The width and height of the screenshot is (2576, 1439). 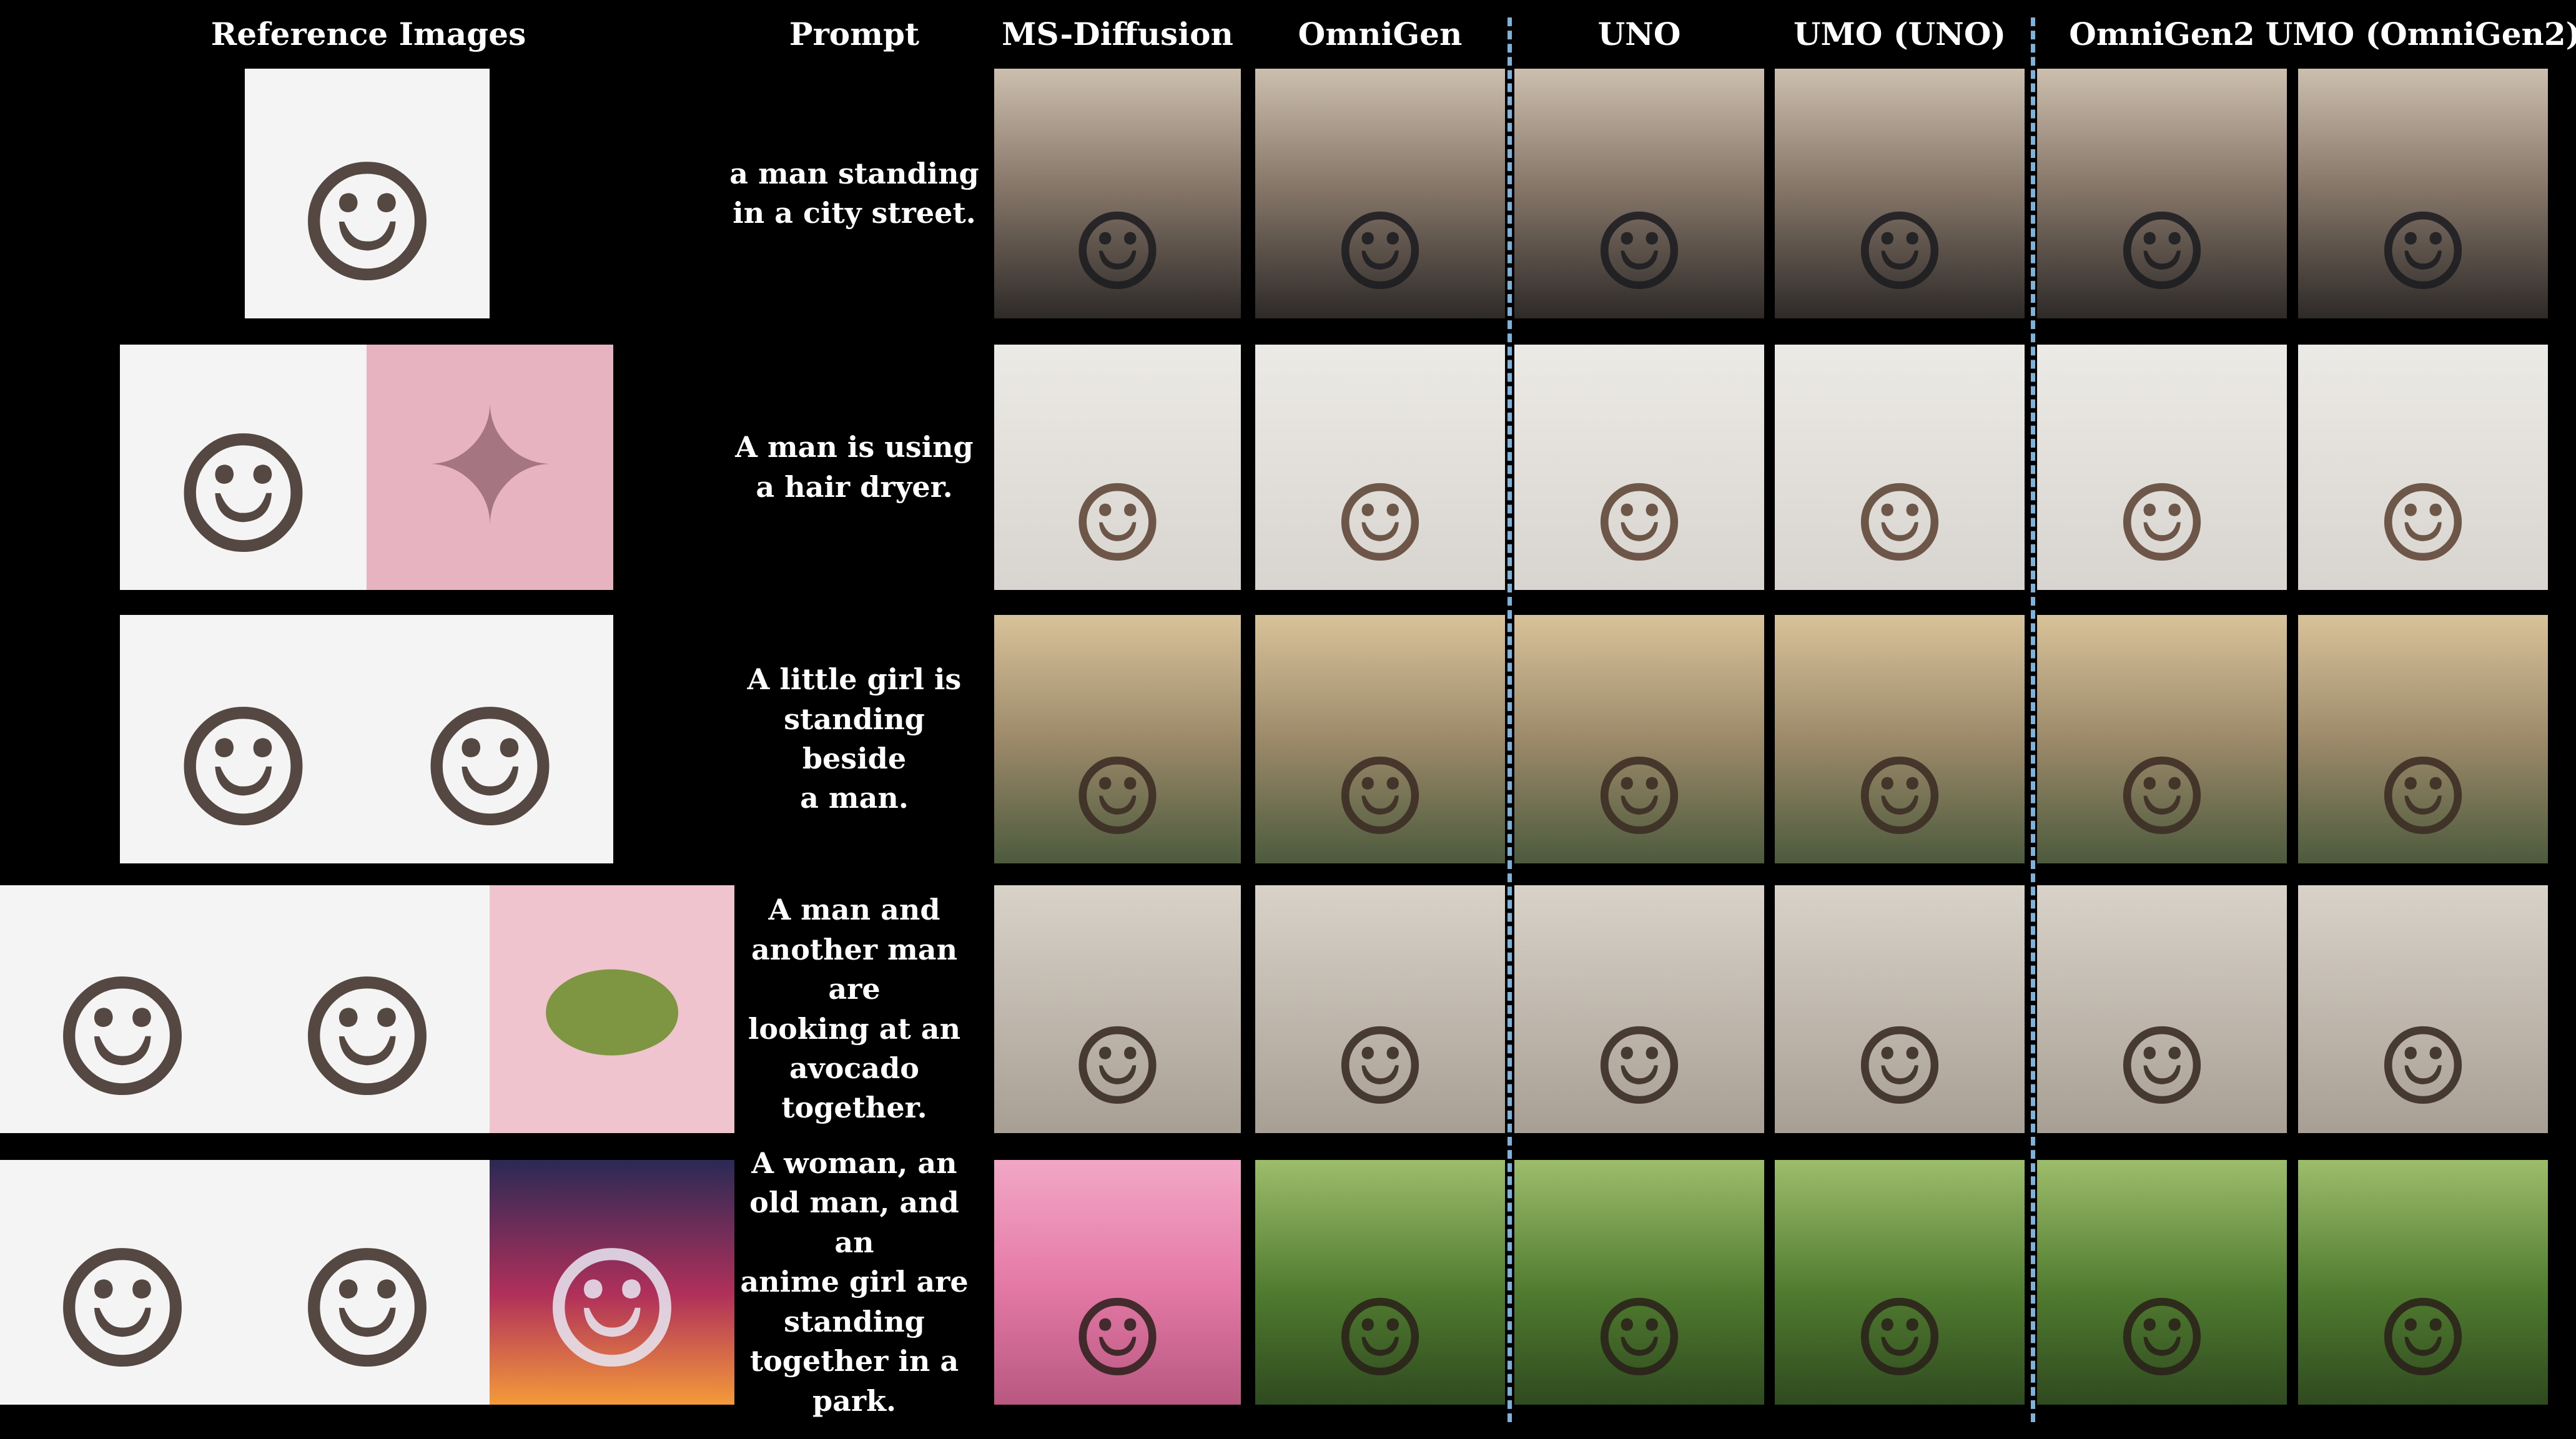 I want to click on prompt-text: A man is using a hair dryer., so click(x=855, y=467).